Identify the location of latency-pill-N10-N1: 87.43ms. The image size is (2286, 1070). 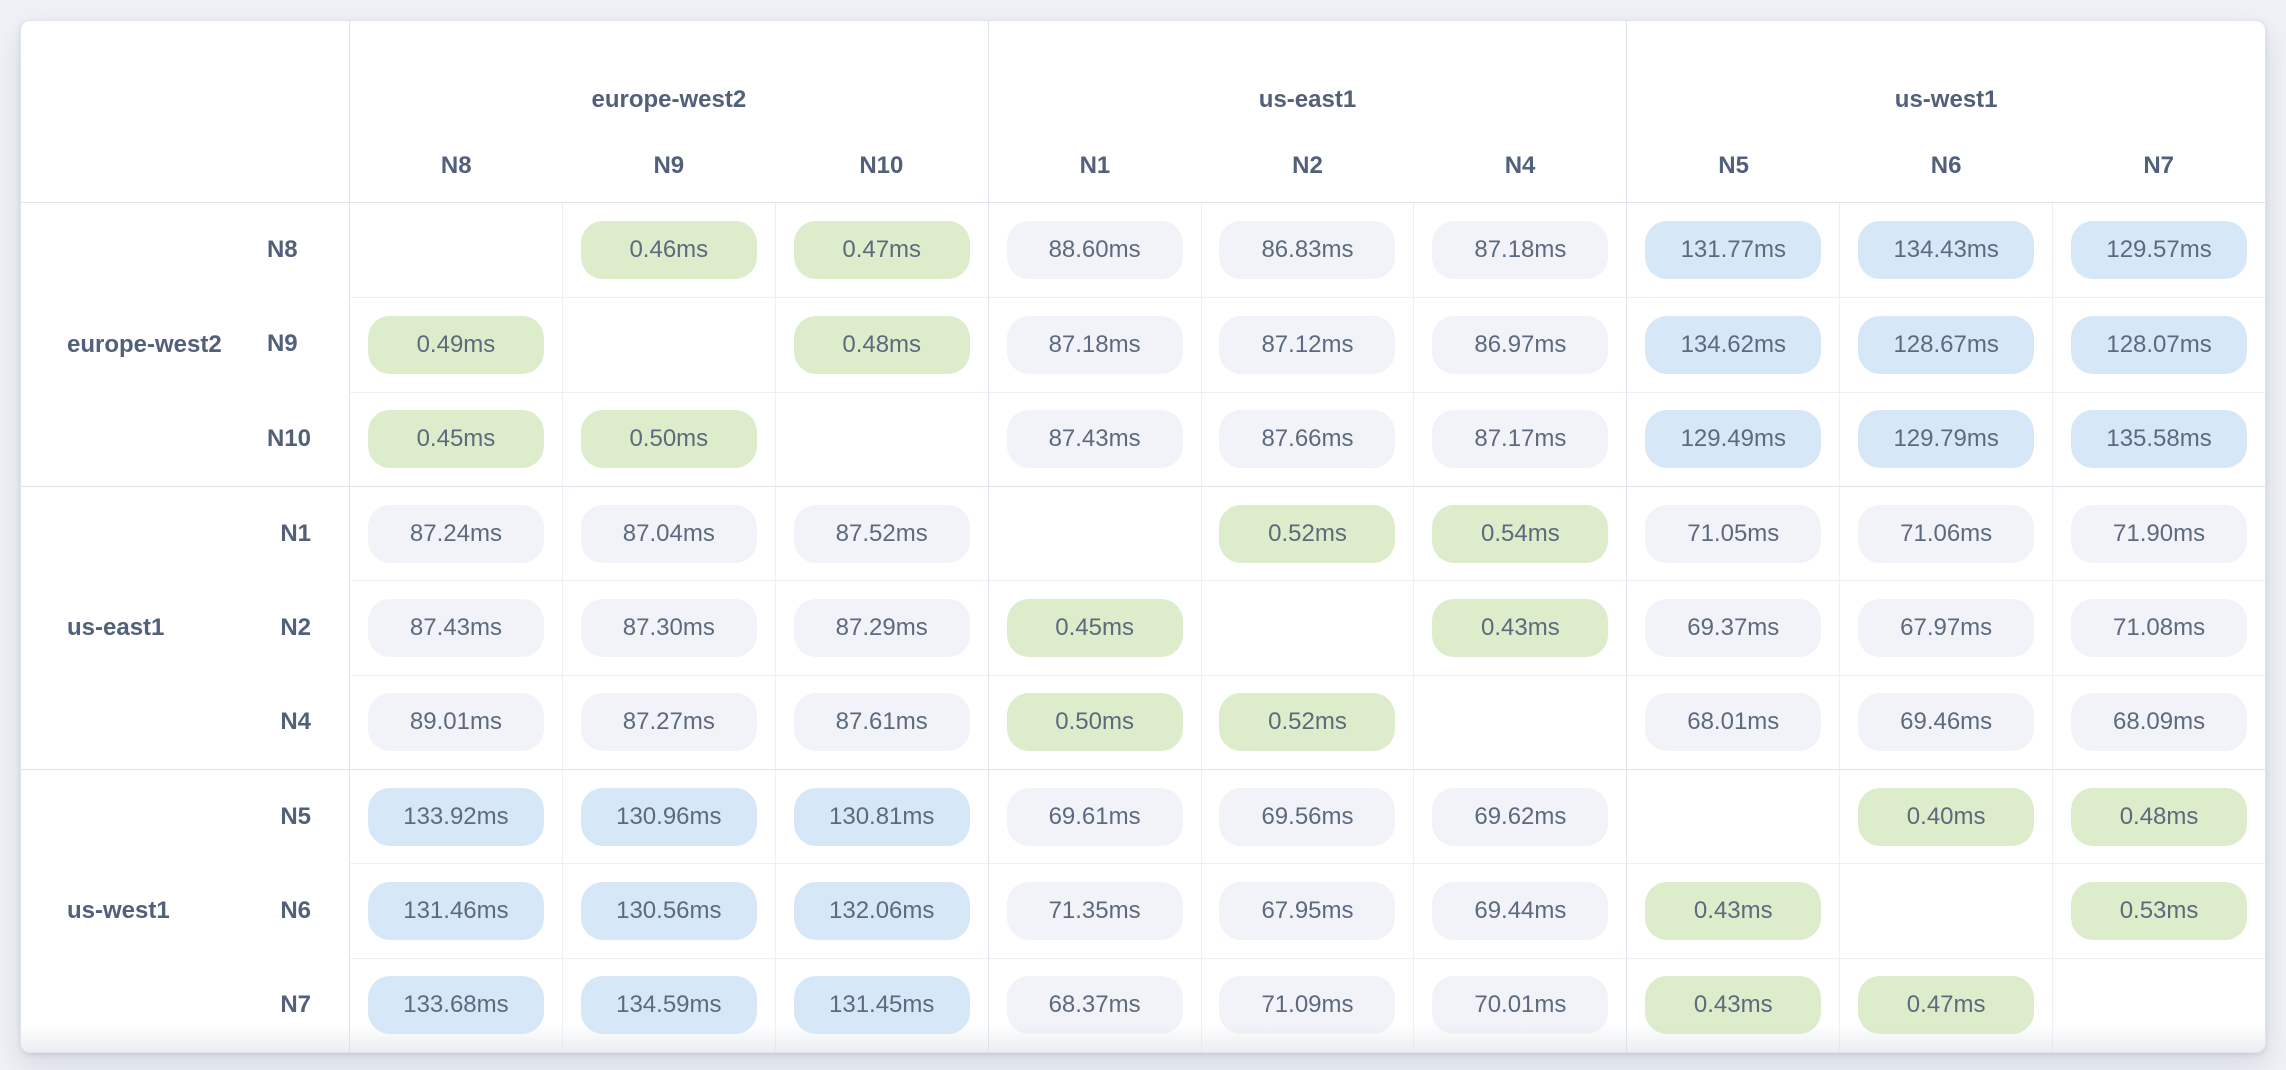
(1094, 439).